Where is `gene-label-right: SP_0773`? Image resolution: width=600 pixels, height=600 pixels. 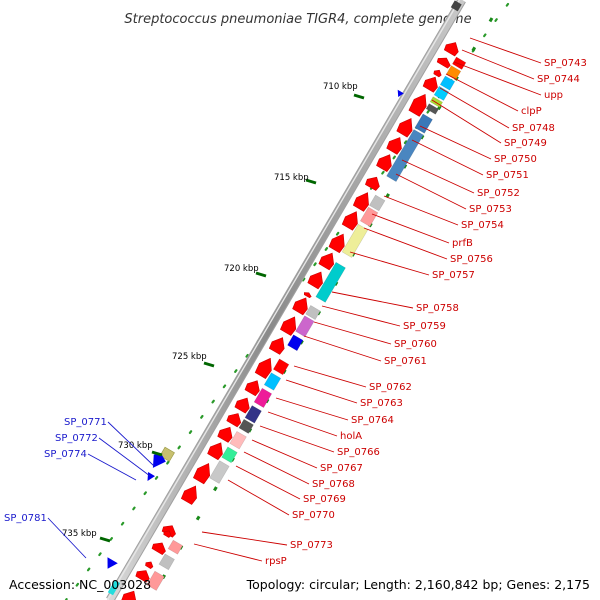 gene-label-right: SP_0773 is located at coordinates (311, 545).